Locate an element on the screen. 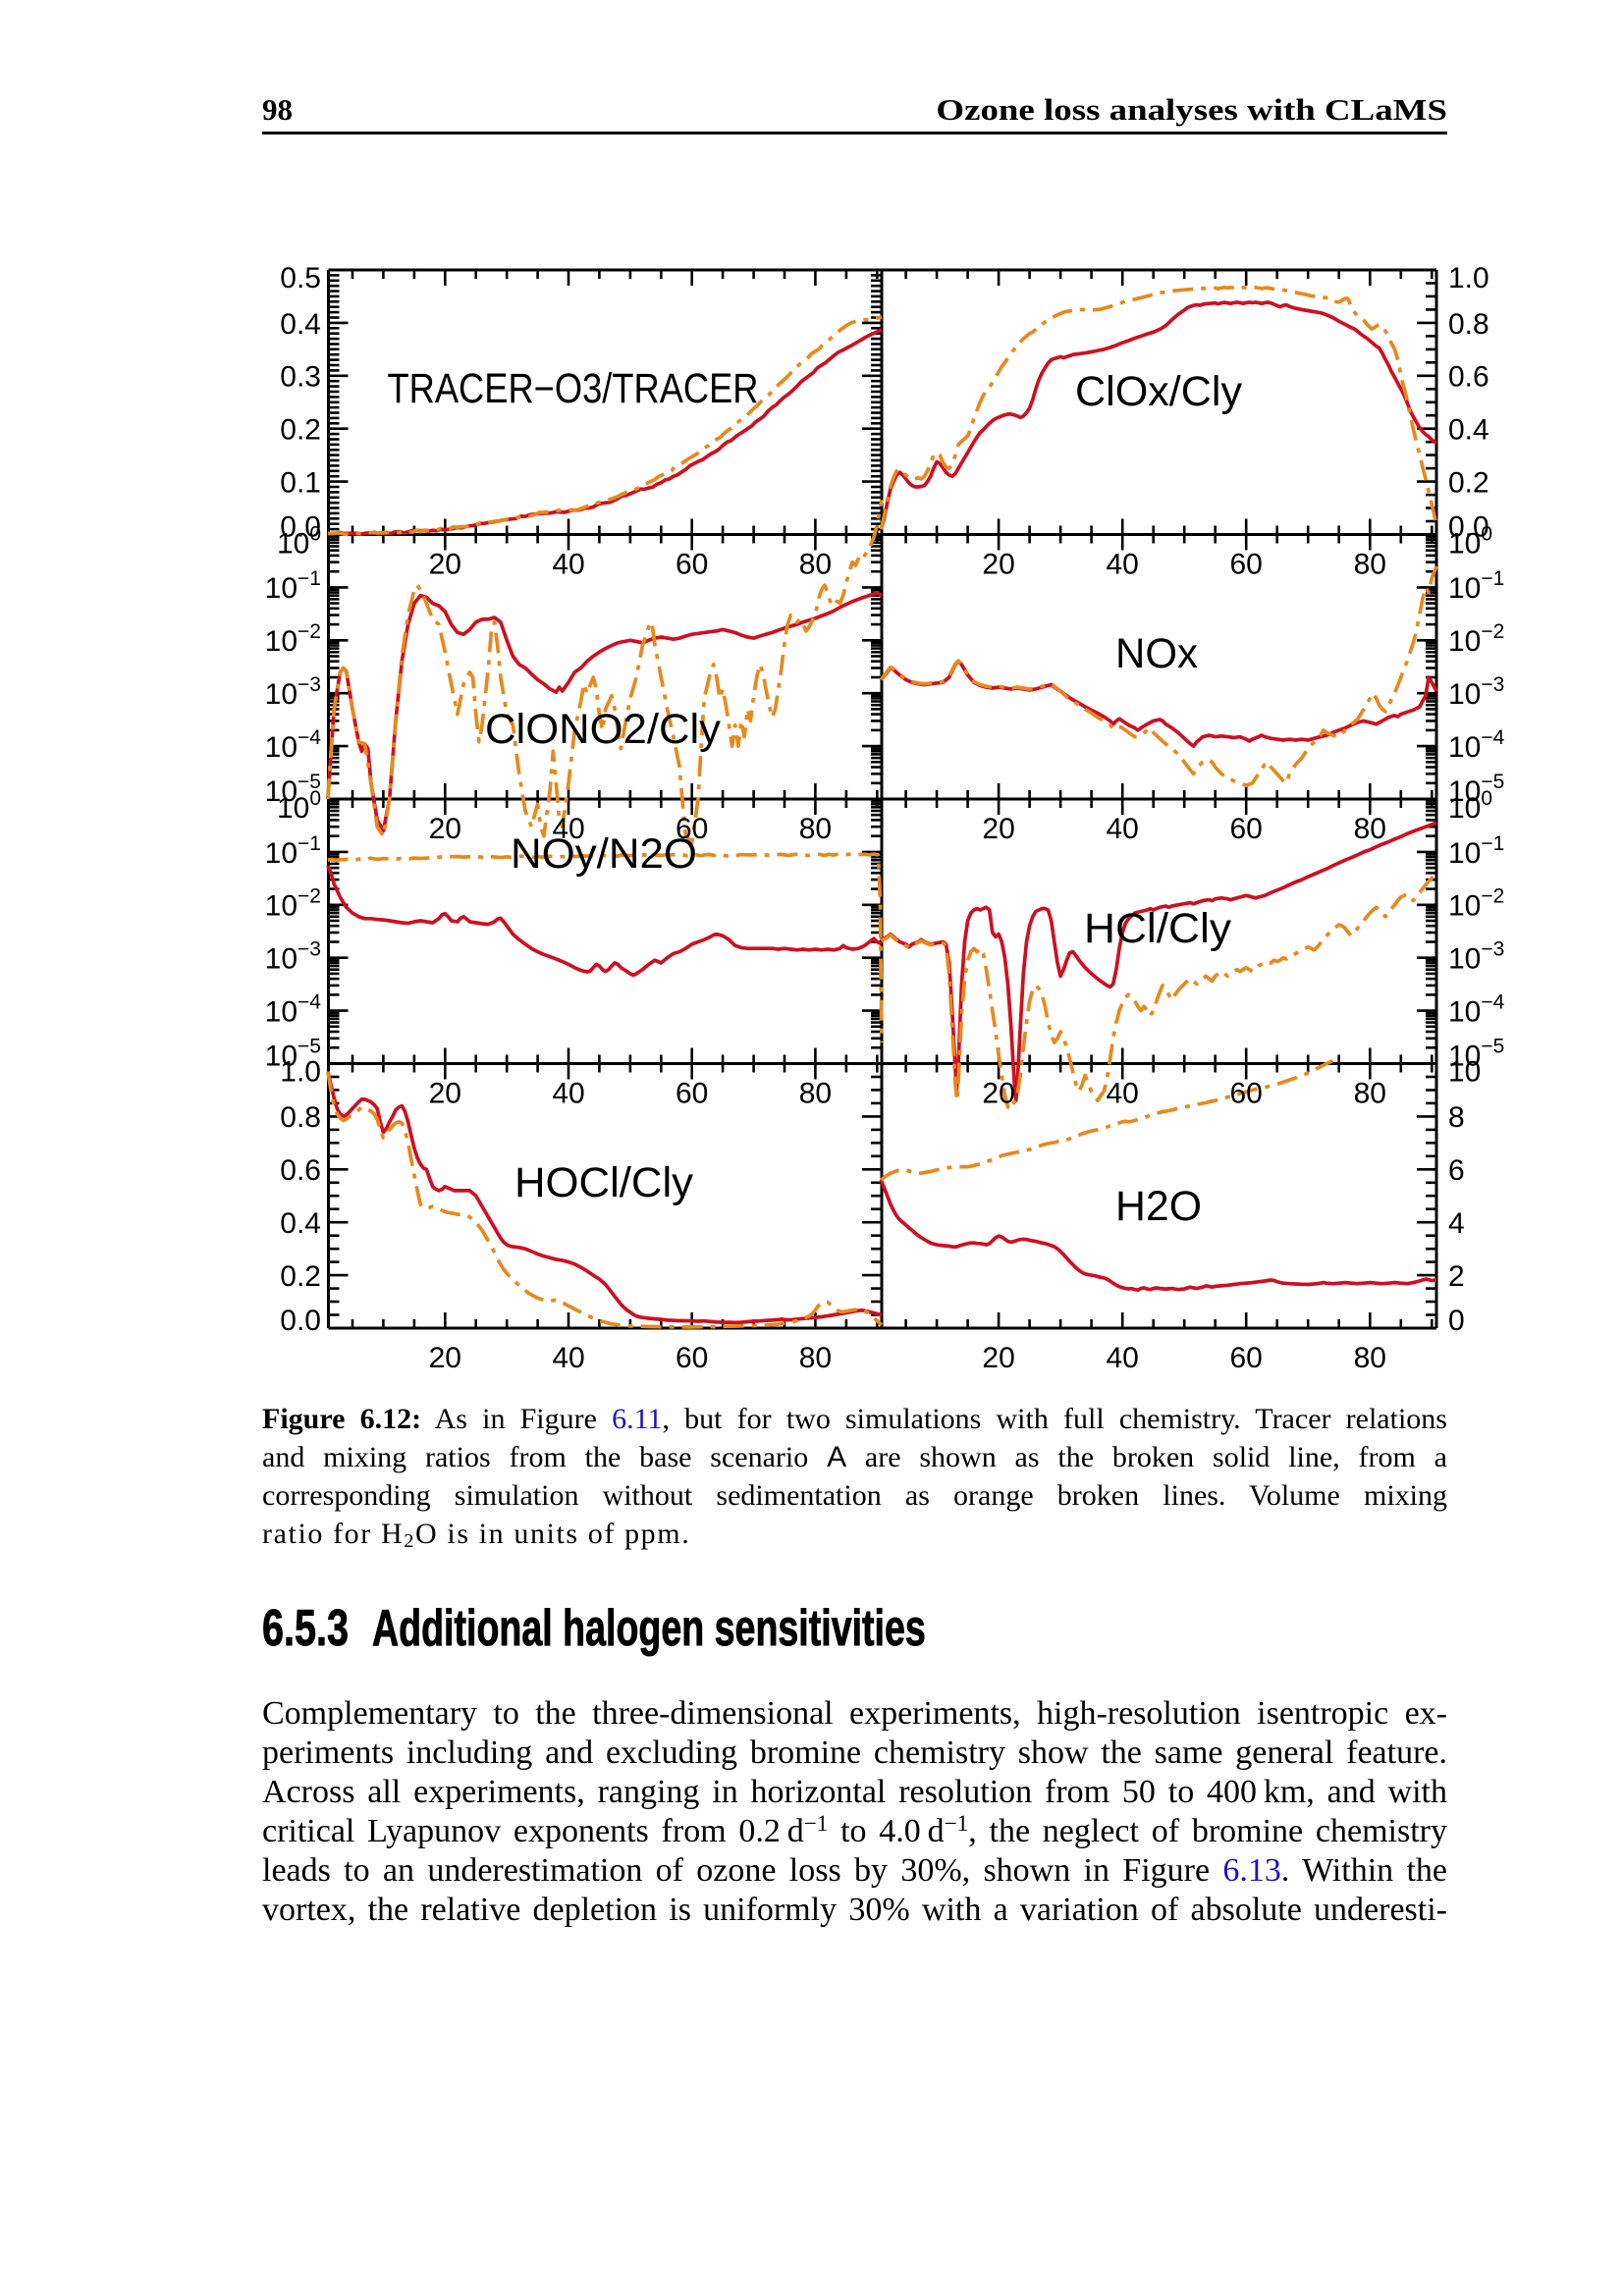 Image resolution: width=1623 pixels, height=2296 pixels. svg-text: 10 is located at coordinates (1464, 1071).